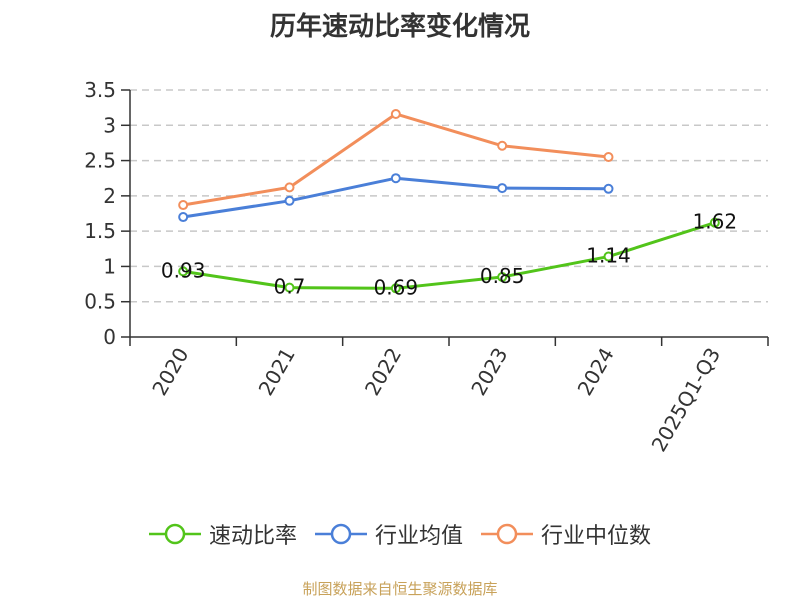 Image resolution: width=800 pixels, height=600 pixels. Describe the element at coordinates (685, 400) in the screenshot. I see `x-tick-label: 2025Q1-Q3` at that location.